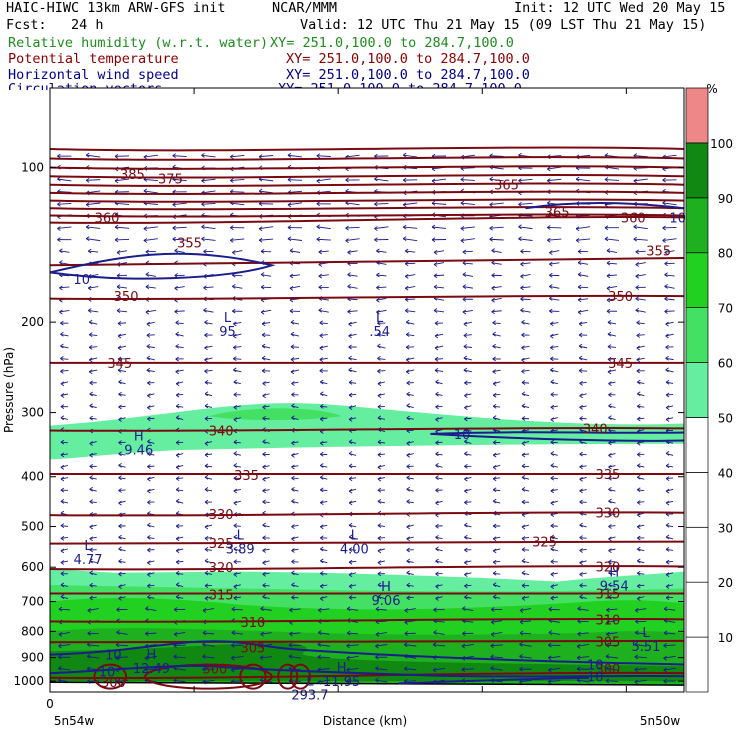  What do you see at coordinates (85, 85) in the screenshot?
I see `legend-label-vectors: Circulation vectors` at bounding box center [85, 85].